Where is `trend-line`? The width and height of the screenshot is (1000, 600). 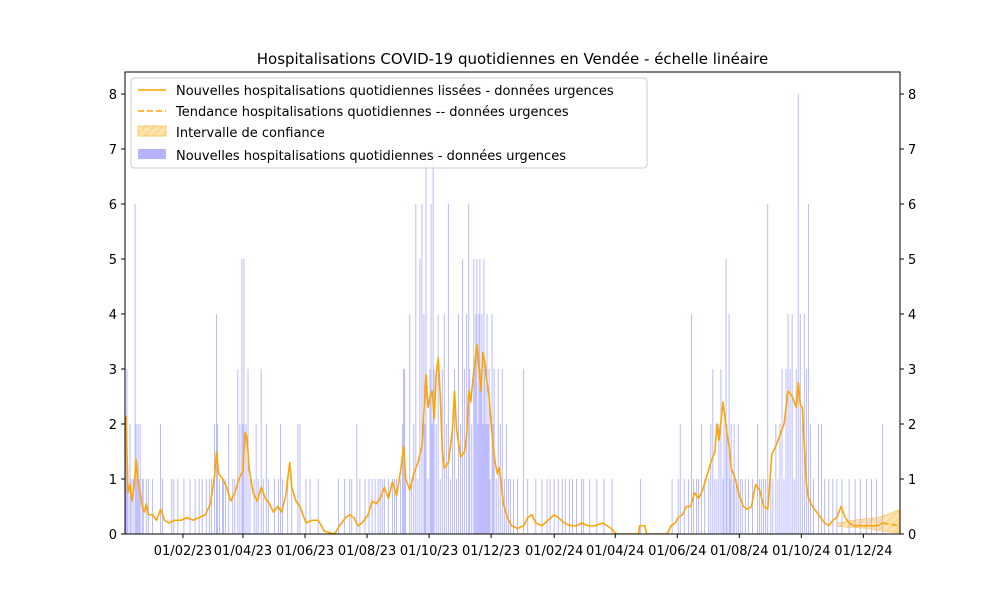 trend-line is located at coordinates (891, 524).